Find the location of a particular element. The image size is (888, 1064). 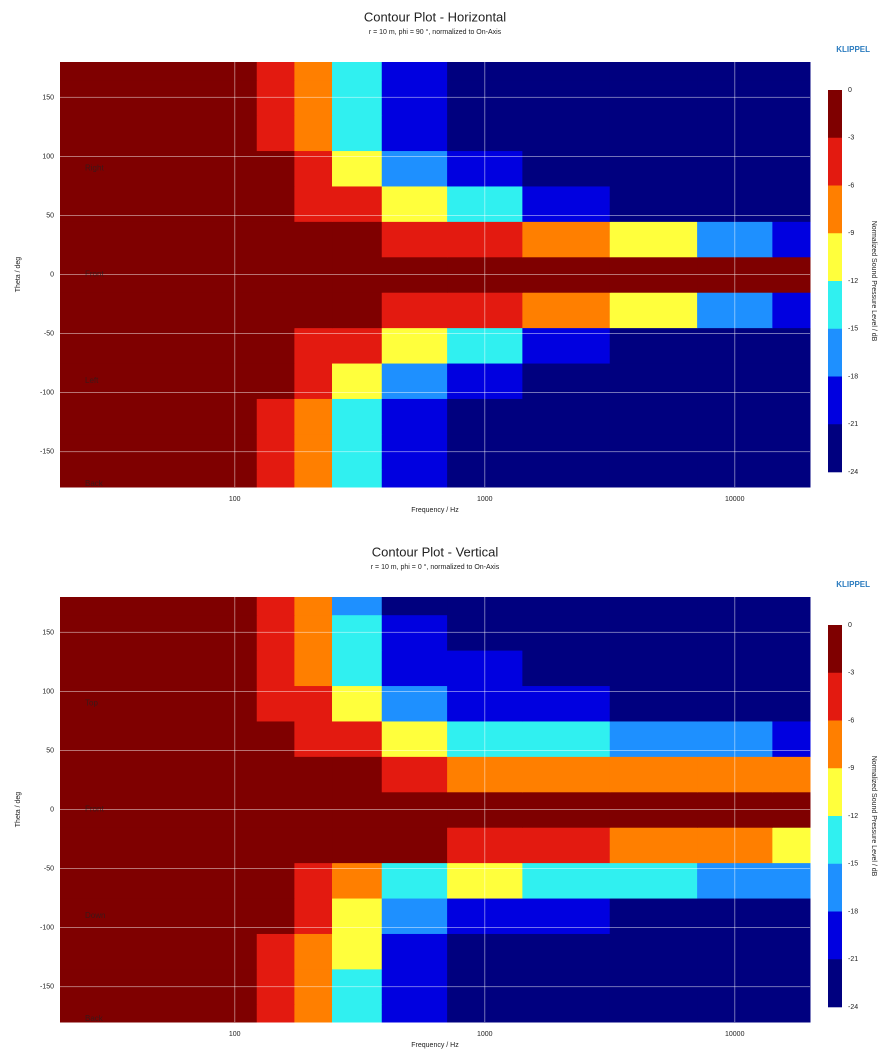

region-label: Down is located at coordinates (95, 915).